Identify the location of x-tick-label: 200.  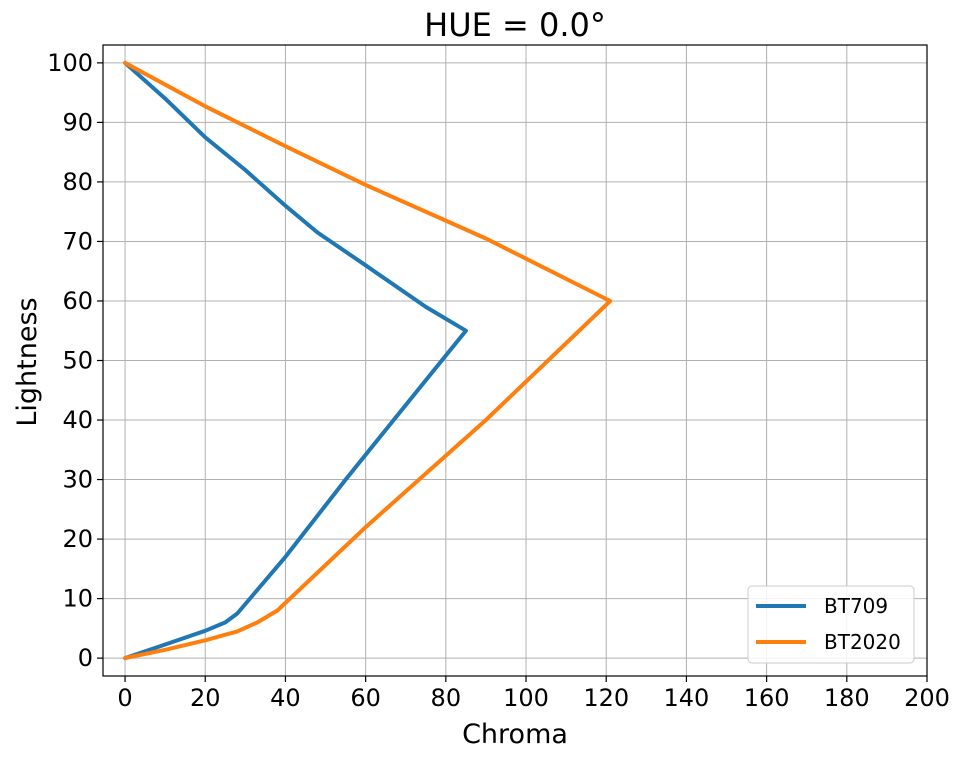
(927, 698).